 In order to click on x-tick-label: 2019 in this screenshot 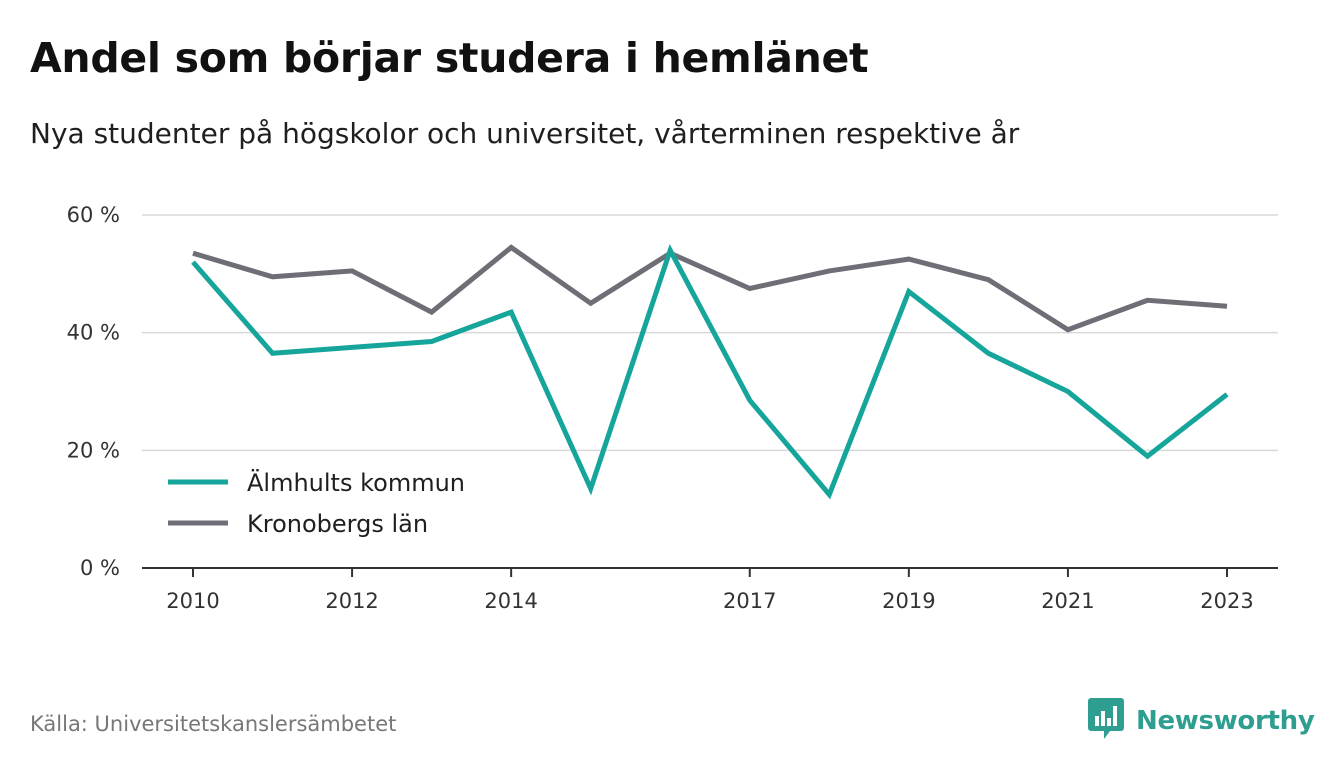, I will do `click(908, 601)`.